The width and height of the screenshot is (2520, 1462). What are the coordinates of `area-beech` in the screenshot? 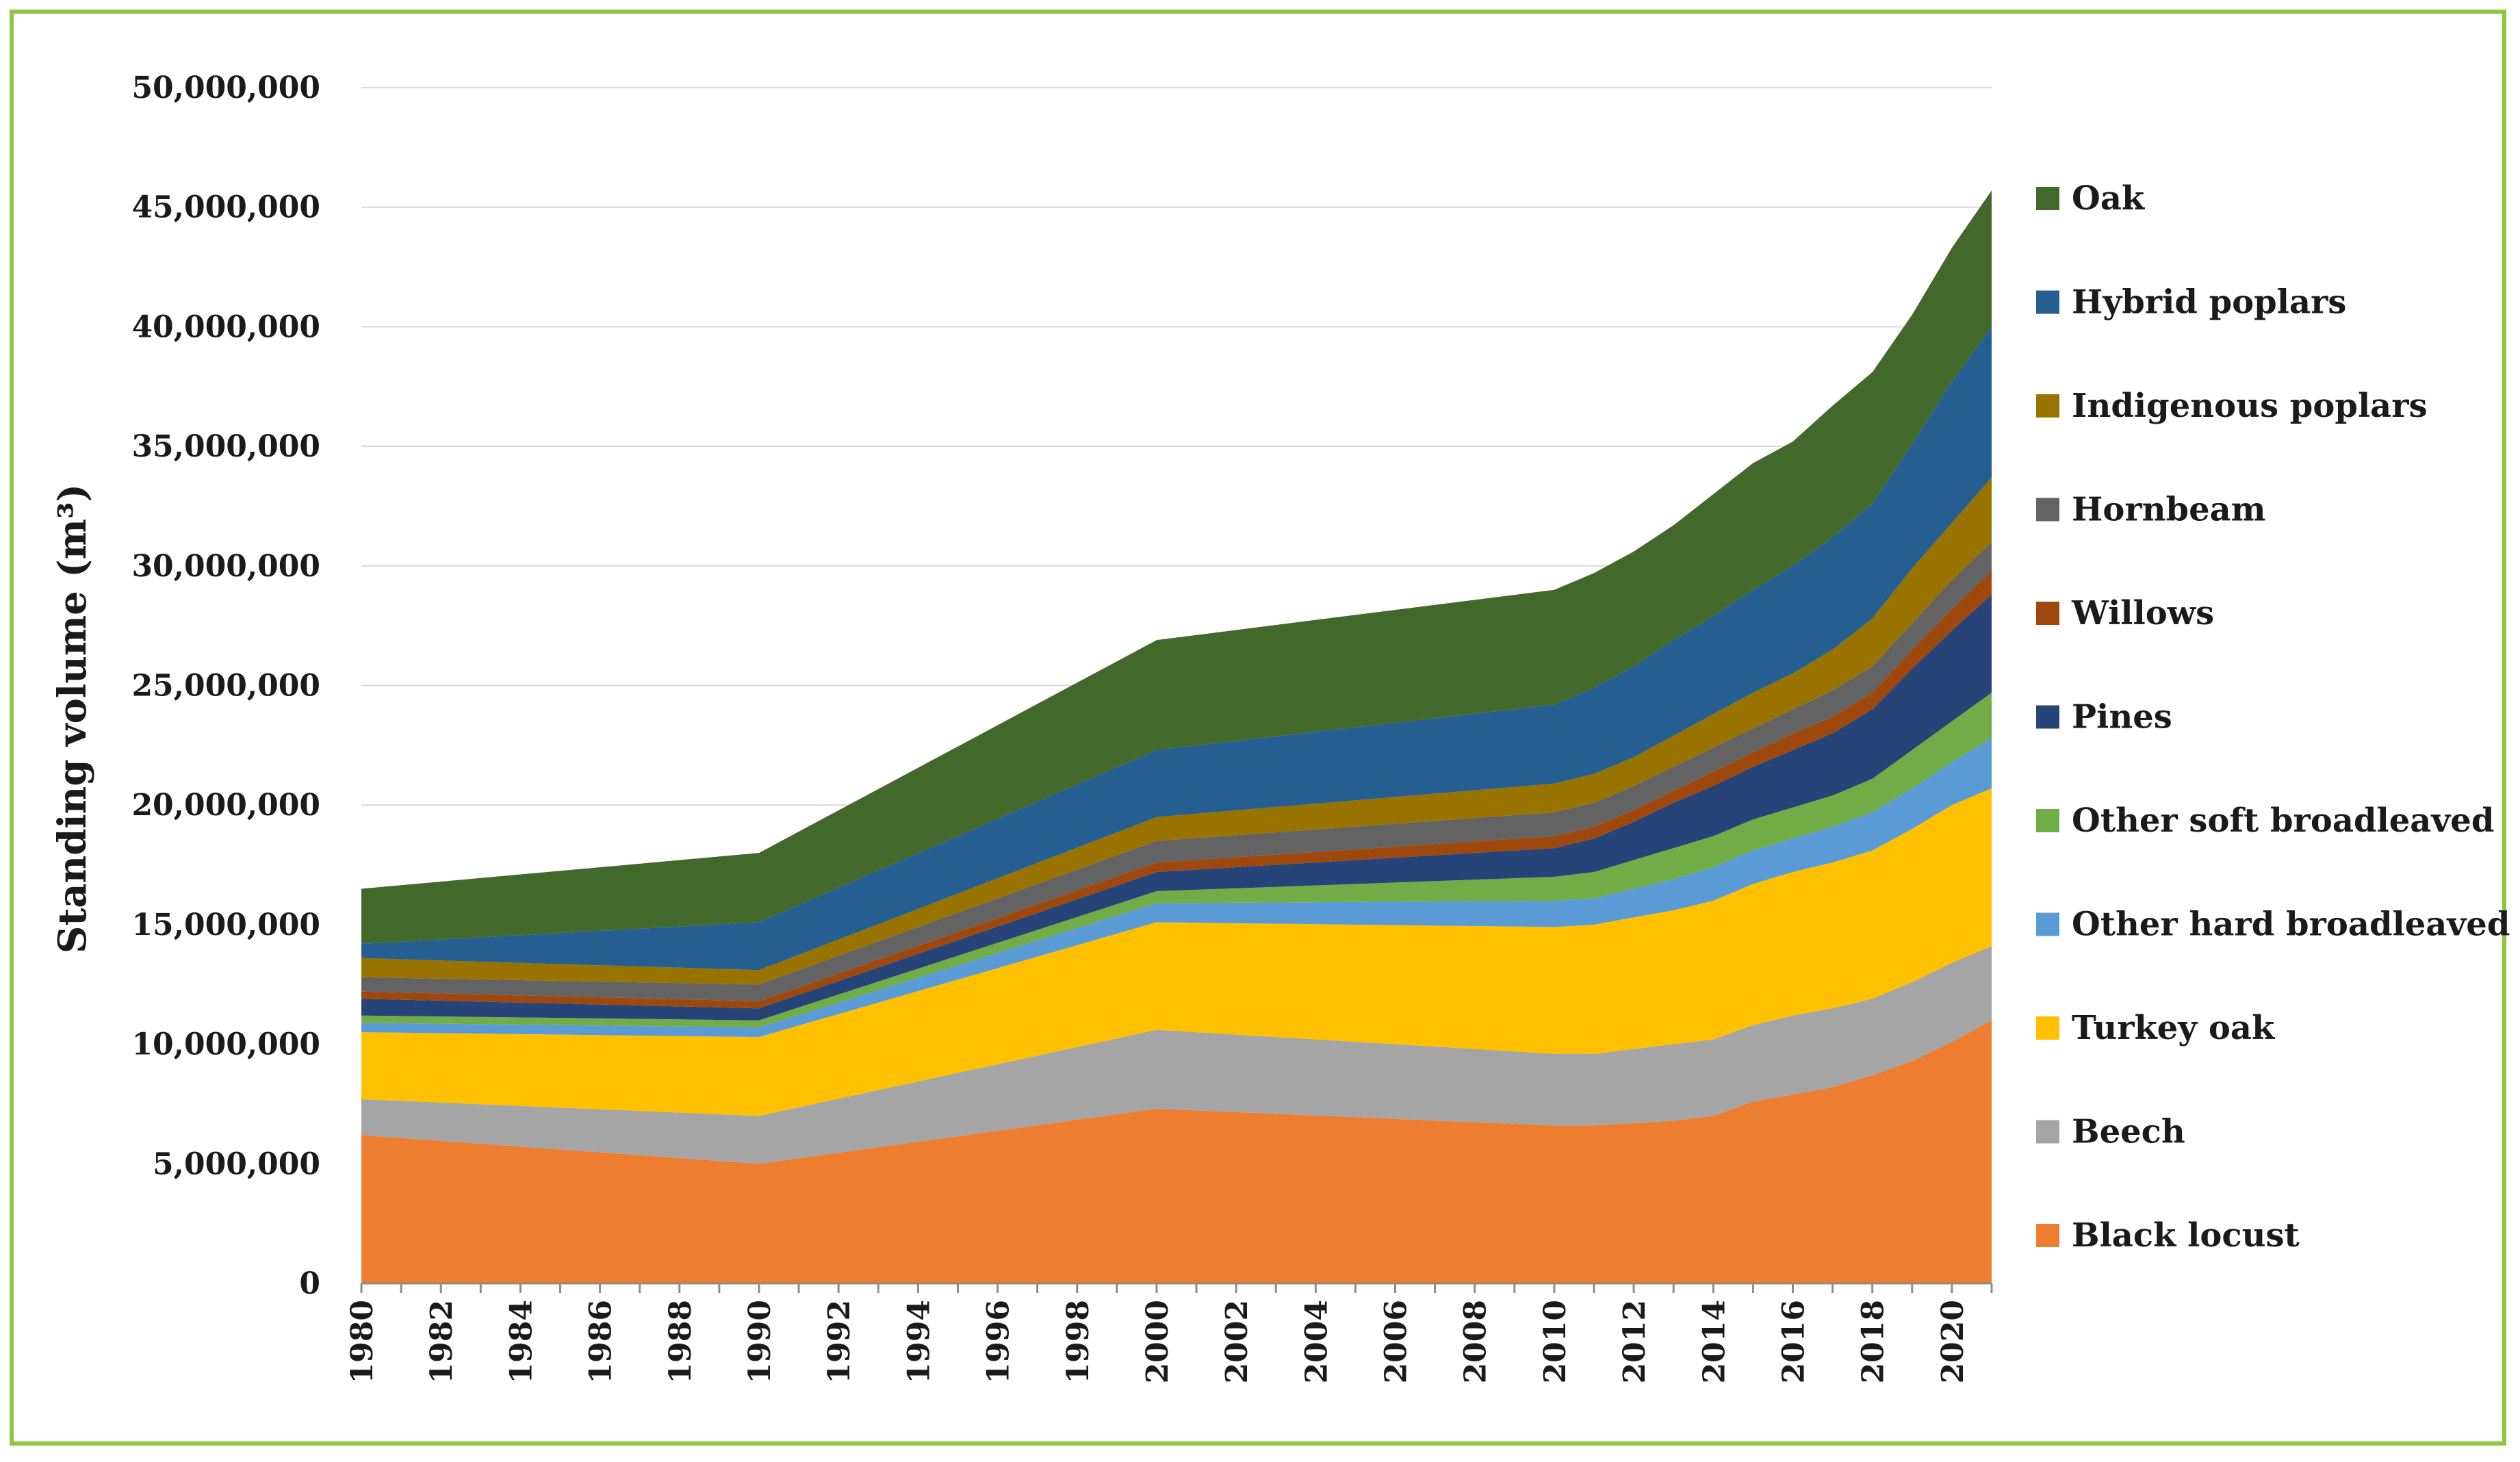 It's located at (1176, 1055).